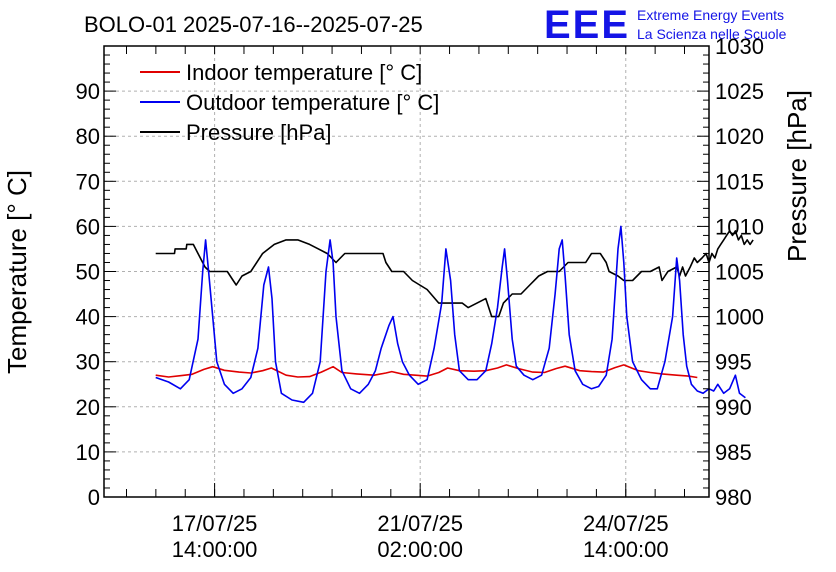  I want to click on logo-line1: Extreme Energy Events, so click(710, 15).